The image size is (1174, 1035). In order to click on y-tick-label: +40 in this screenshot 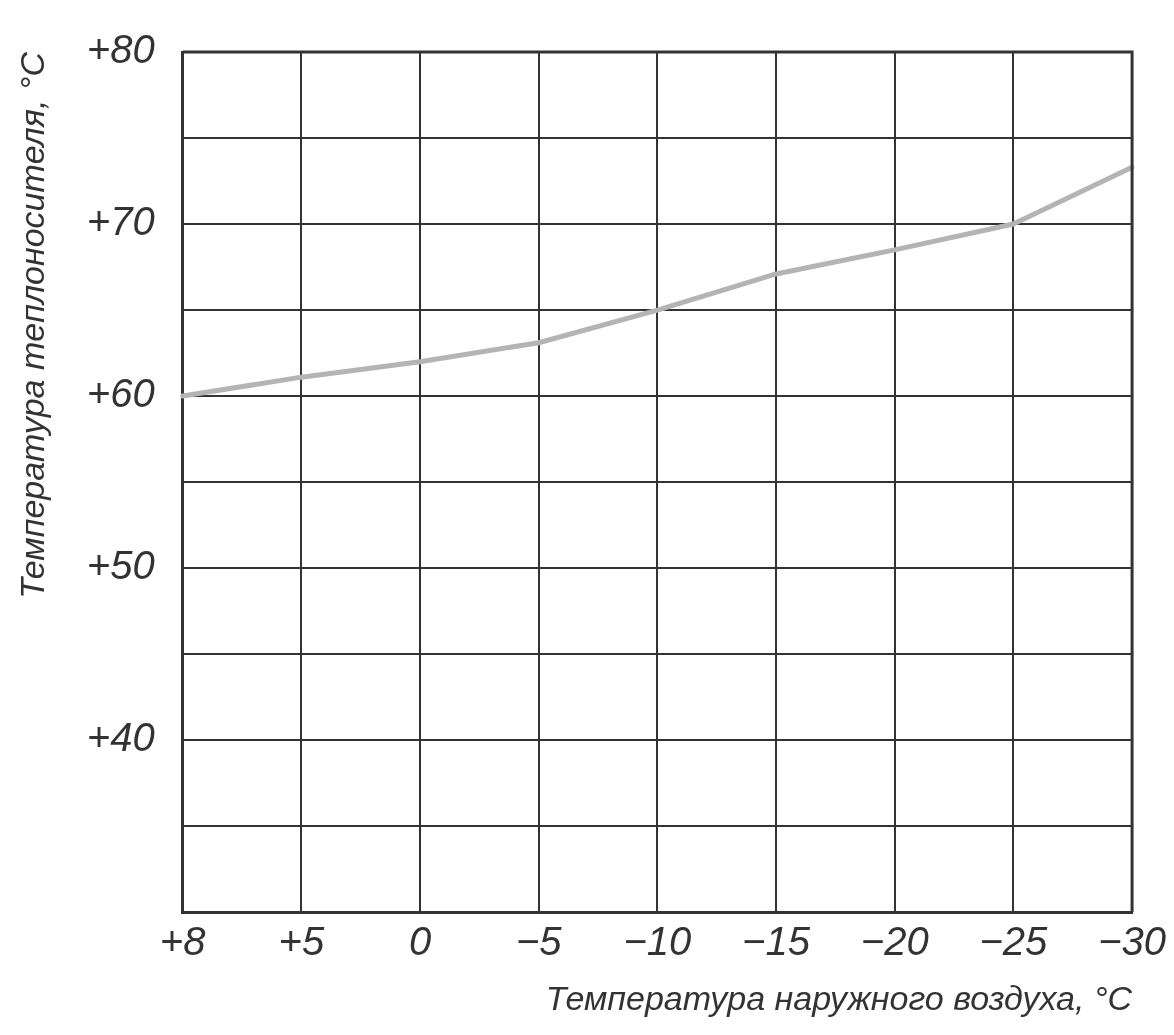, I will do `click(120, 737)`.